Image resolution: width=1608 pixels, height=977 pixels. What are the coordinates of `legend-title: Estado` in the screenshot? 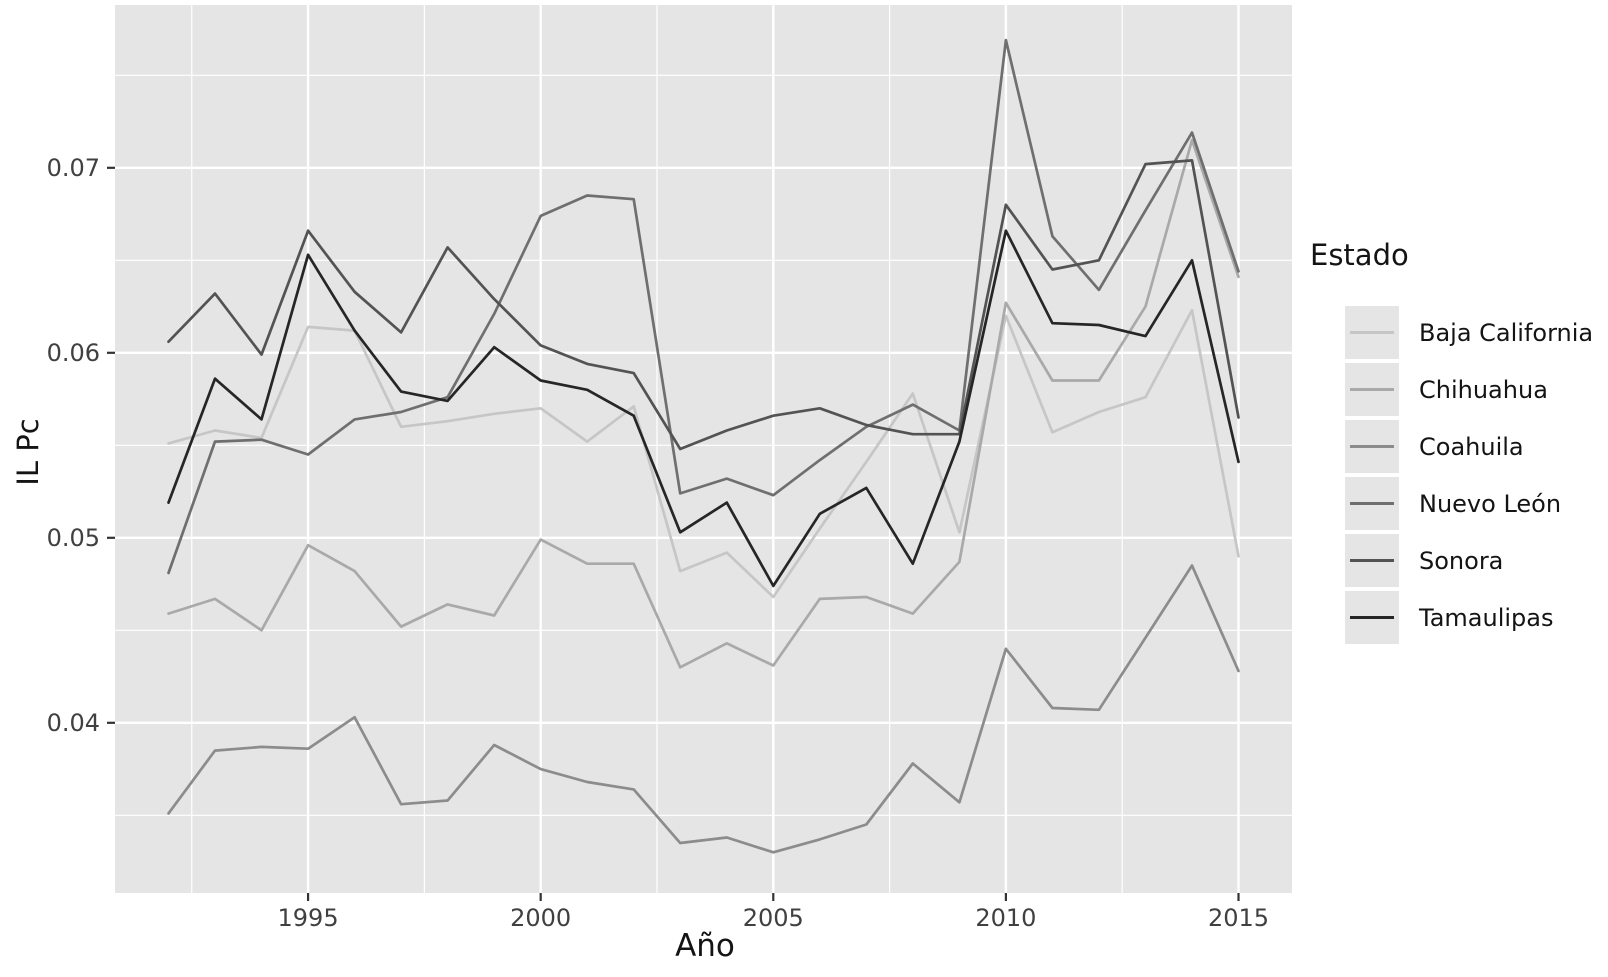 It's located at (1359, 255).